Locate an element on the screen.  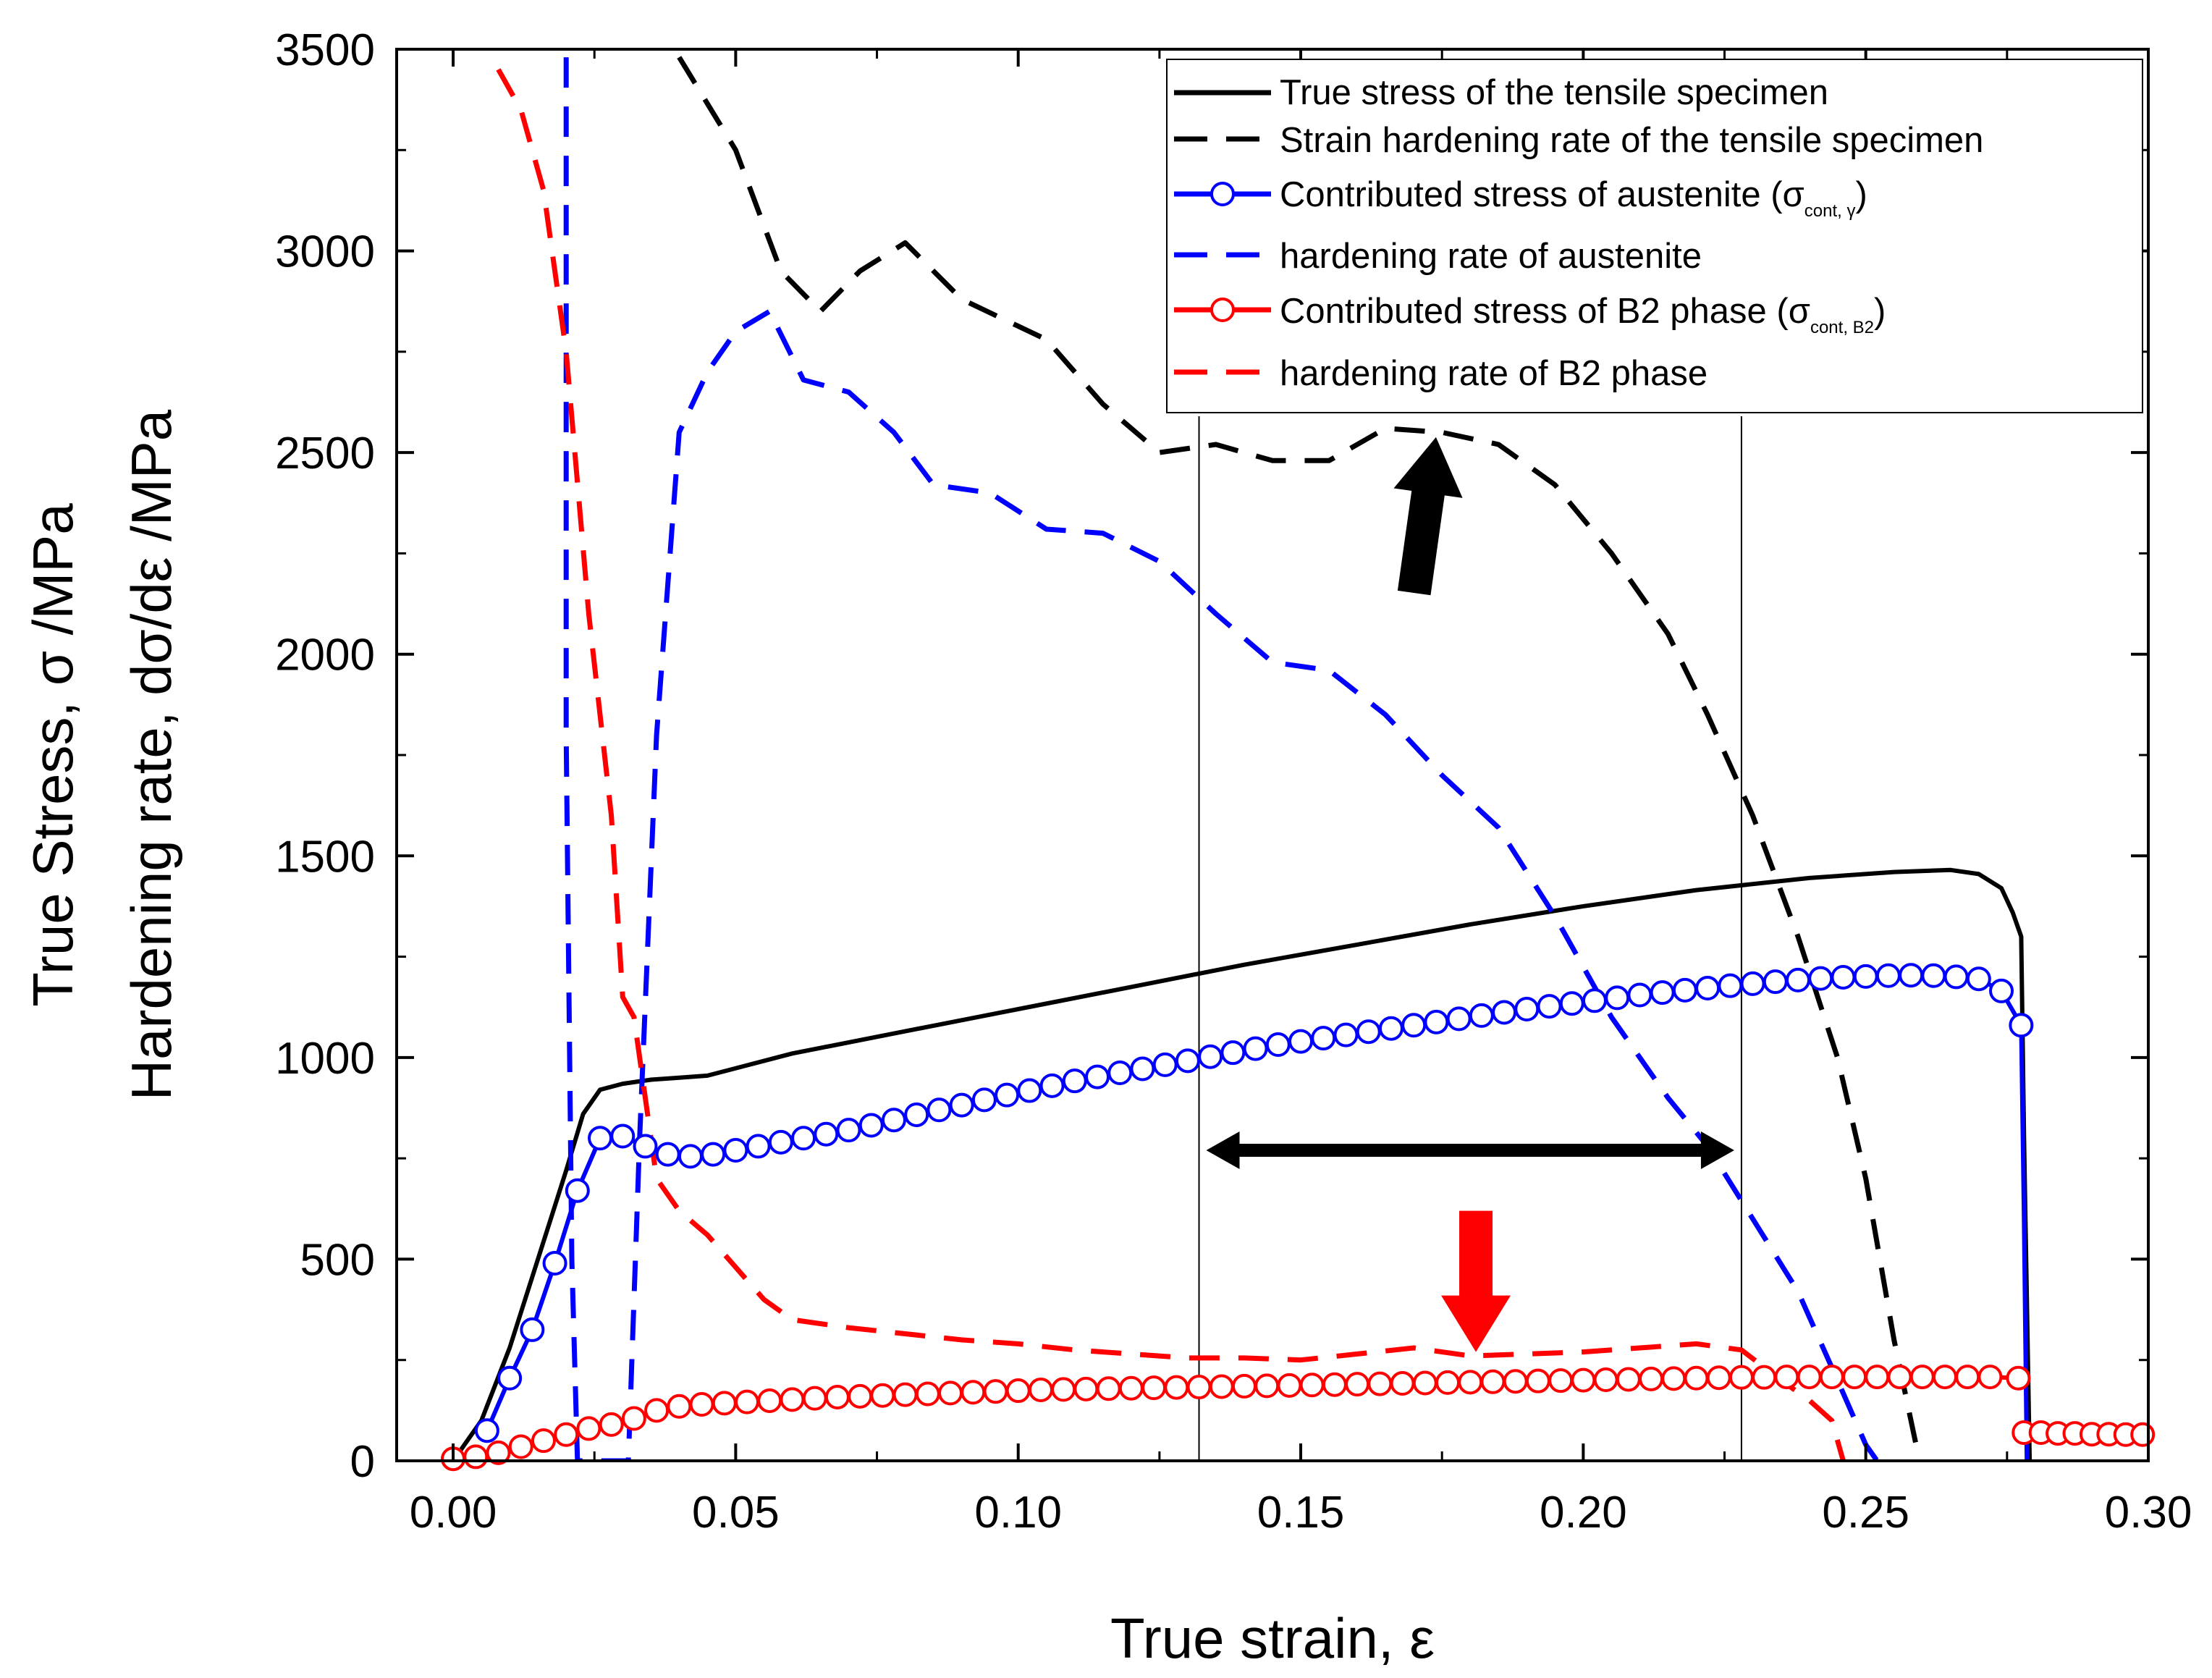
y-tick-label: 3000 is located at coordinates (325, 252).